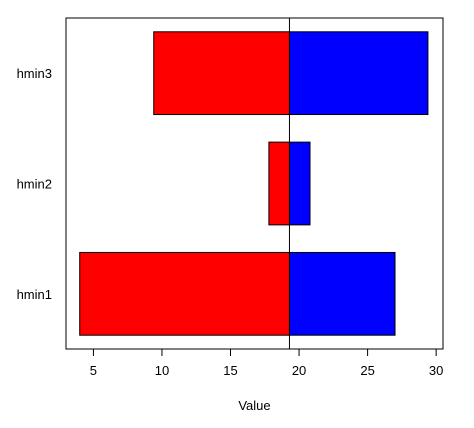  I want to click on y-tick-label-hmin2: hmin2, so click(34, 184).